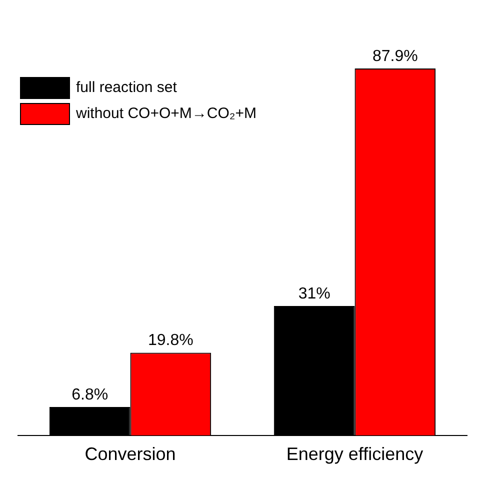 This screenshot has width=485, height=477. Describe the element at coordinates (355, 454) in the screenshot. I see `x-tick-label: Energy efficiency` at that location.